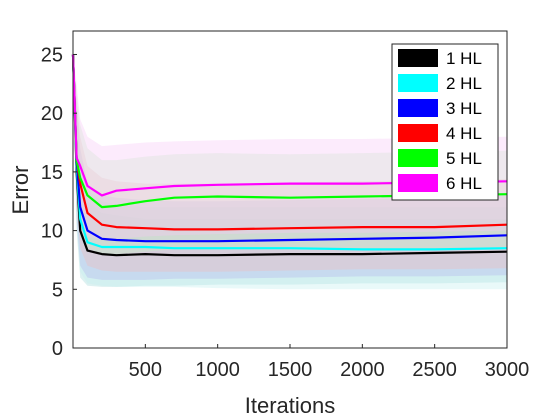  I want to click on y-axis-title: Error, so click(20, 190).